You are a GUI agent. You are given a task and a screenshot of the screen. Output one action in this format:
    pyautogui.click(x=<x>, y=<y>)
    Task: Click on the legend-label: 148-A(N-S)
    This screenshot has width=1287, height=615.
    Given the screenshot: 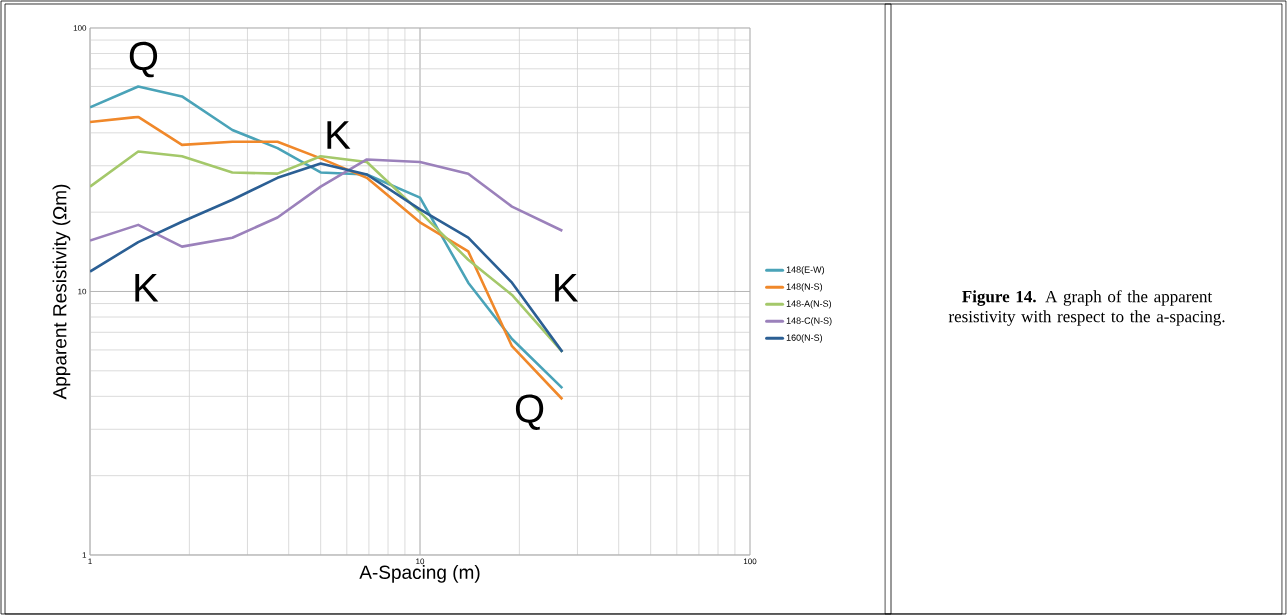 What is the action you would take?
    pyautogui.click(x=809, y=304)
    